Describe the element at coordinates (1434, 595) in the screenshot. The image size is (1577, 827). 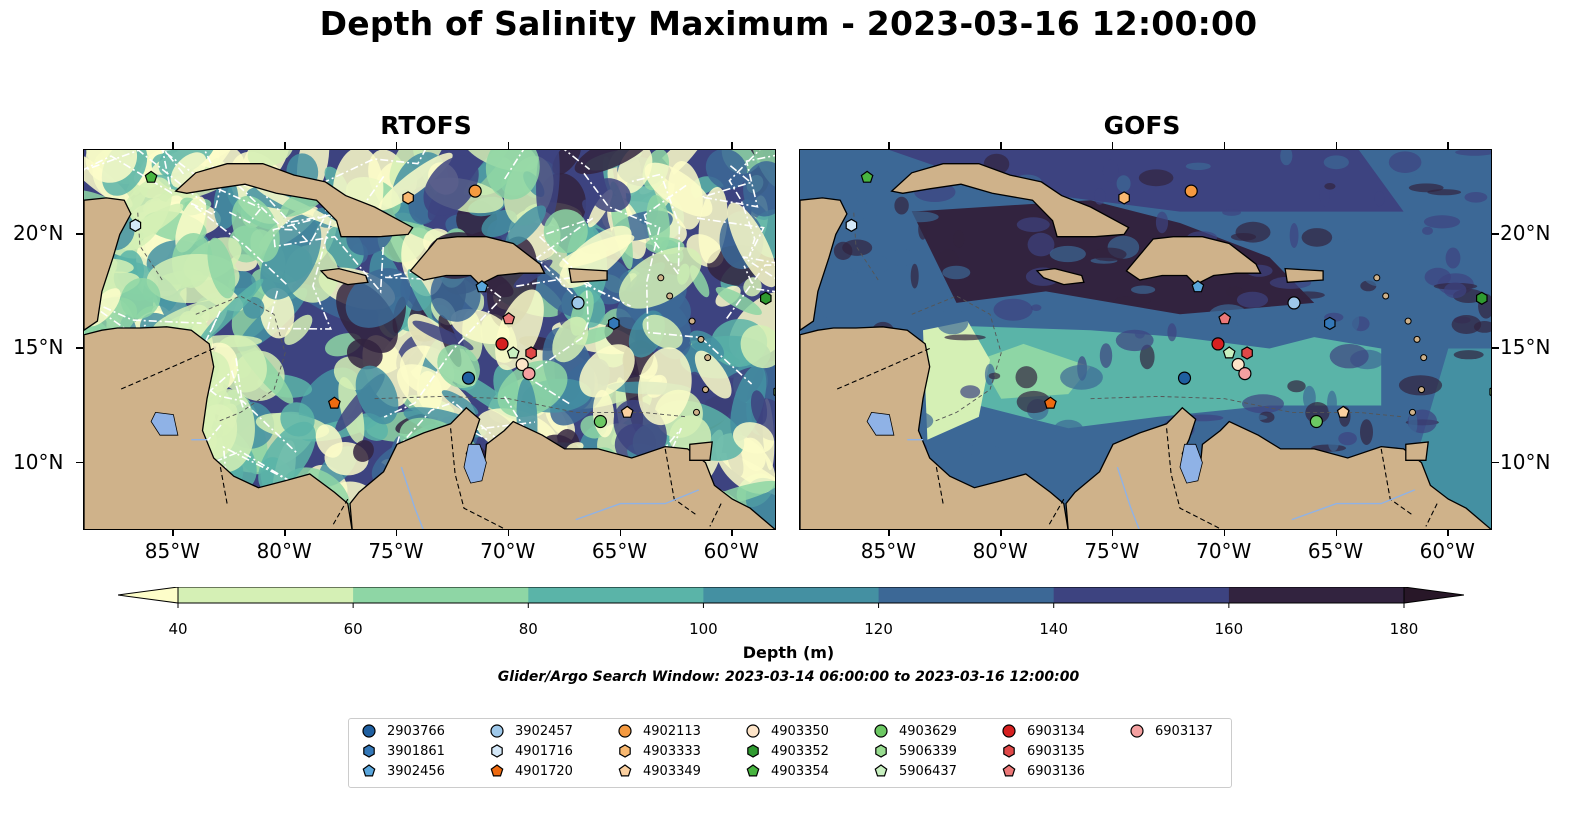
I see `colorbar-extend-max` at that location.